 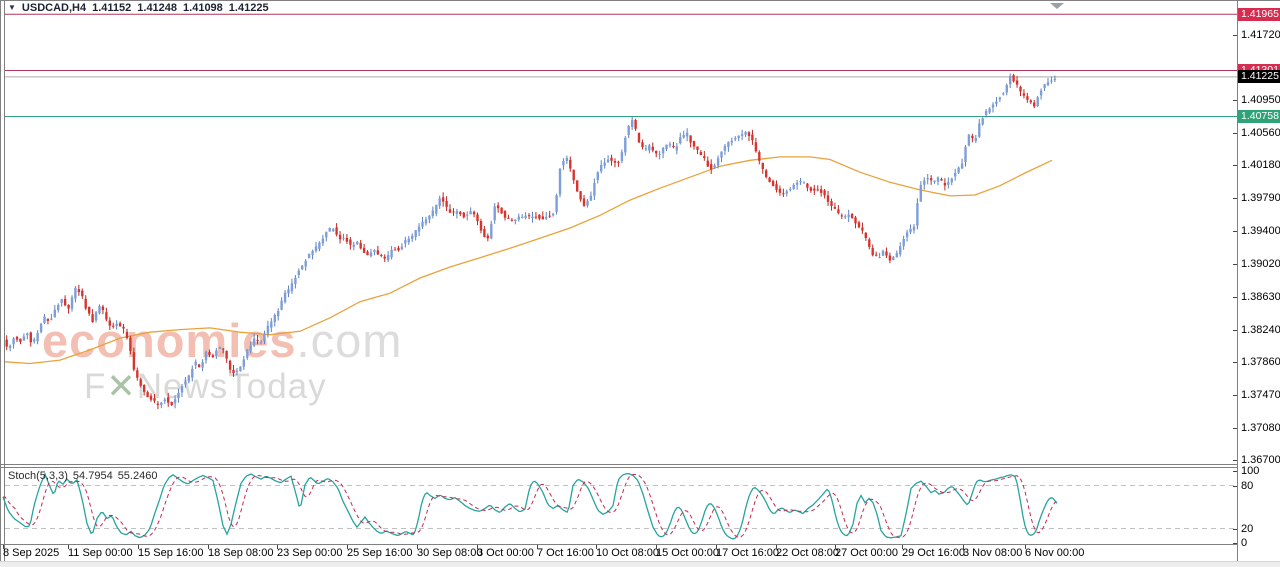 I want to click on time-tick-label: 3 Oct 00:00, so click(x=505, y=553).